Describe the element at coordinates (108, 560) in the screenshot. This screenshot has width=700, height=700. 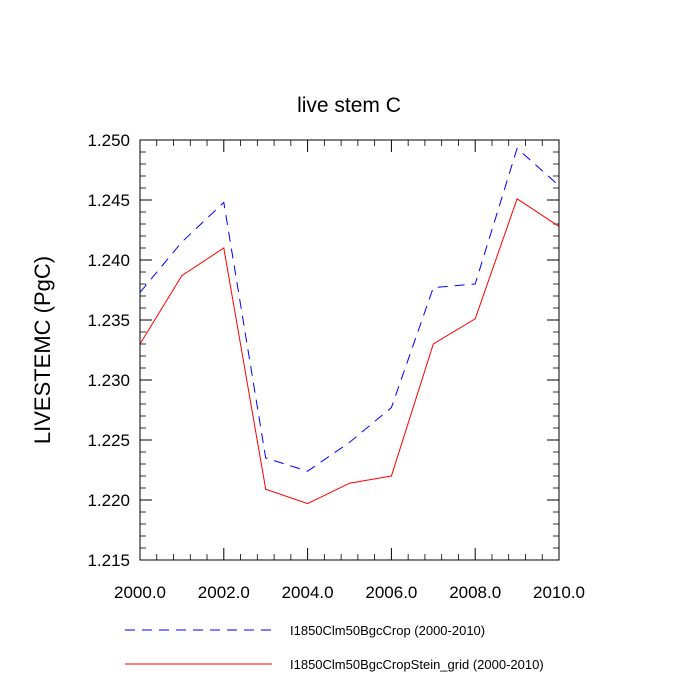
I see `y-tick-label: 1.215` at that location.